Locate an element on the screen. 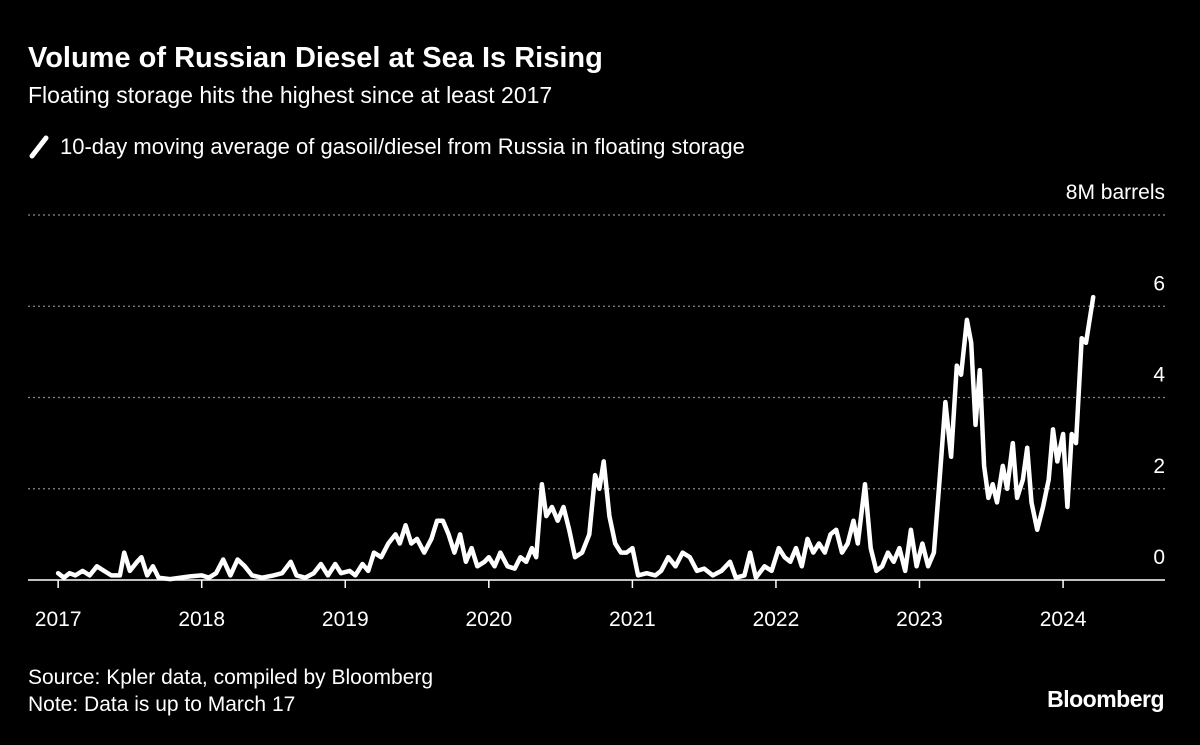  x-tick-label: 2023 is located at coordinates (919, 619).